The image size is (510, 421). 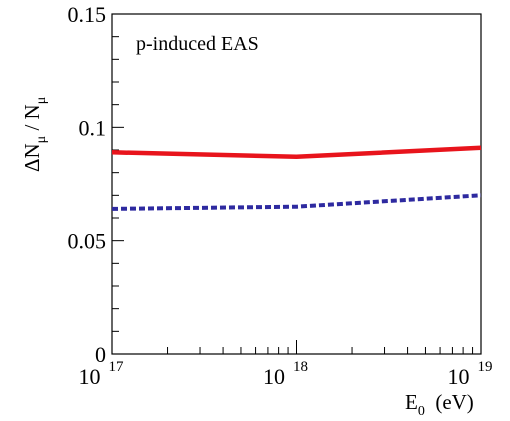 What do you see at coordinates (411, 402) in the screenshot?
I see `x-label-main: E` at bounding box center [411, 402].